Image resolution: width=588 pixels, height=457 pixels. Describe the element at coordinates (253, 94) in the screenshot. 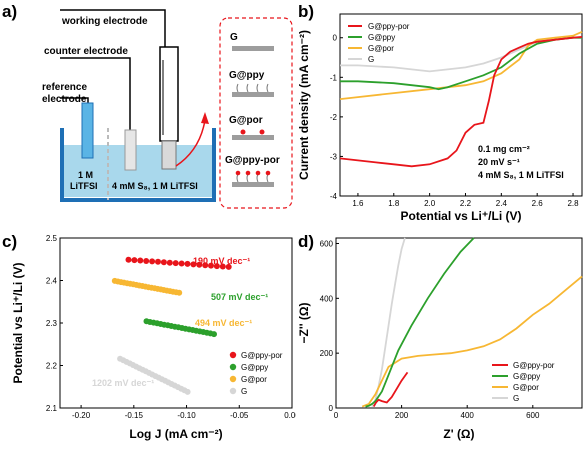

I see `sample-gppy-sheet` at that location.